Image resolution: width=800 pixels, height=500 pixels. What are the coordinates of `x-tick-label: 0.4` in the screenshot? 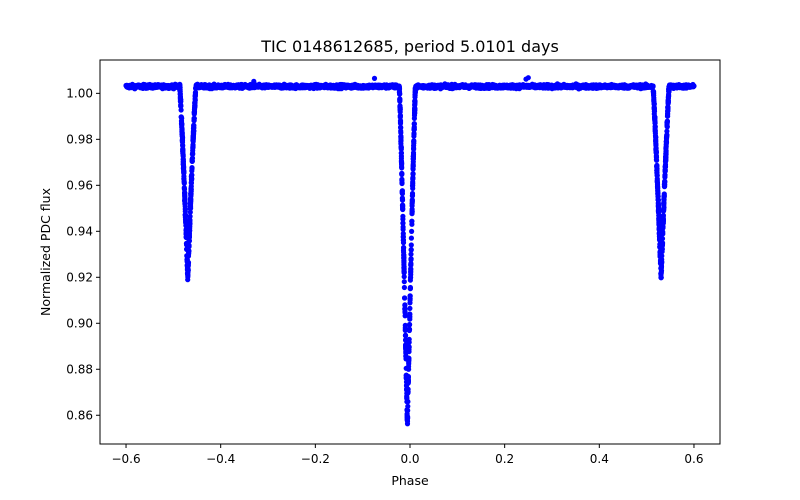 It's located at (599, 459).